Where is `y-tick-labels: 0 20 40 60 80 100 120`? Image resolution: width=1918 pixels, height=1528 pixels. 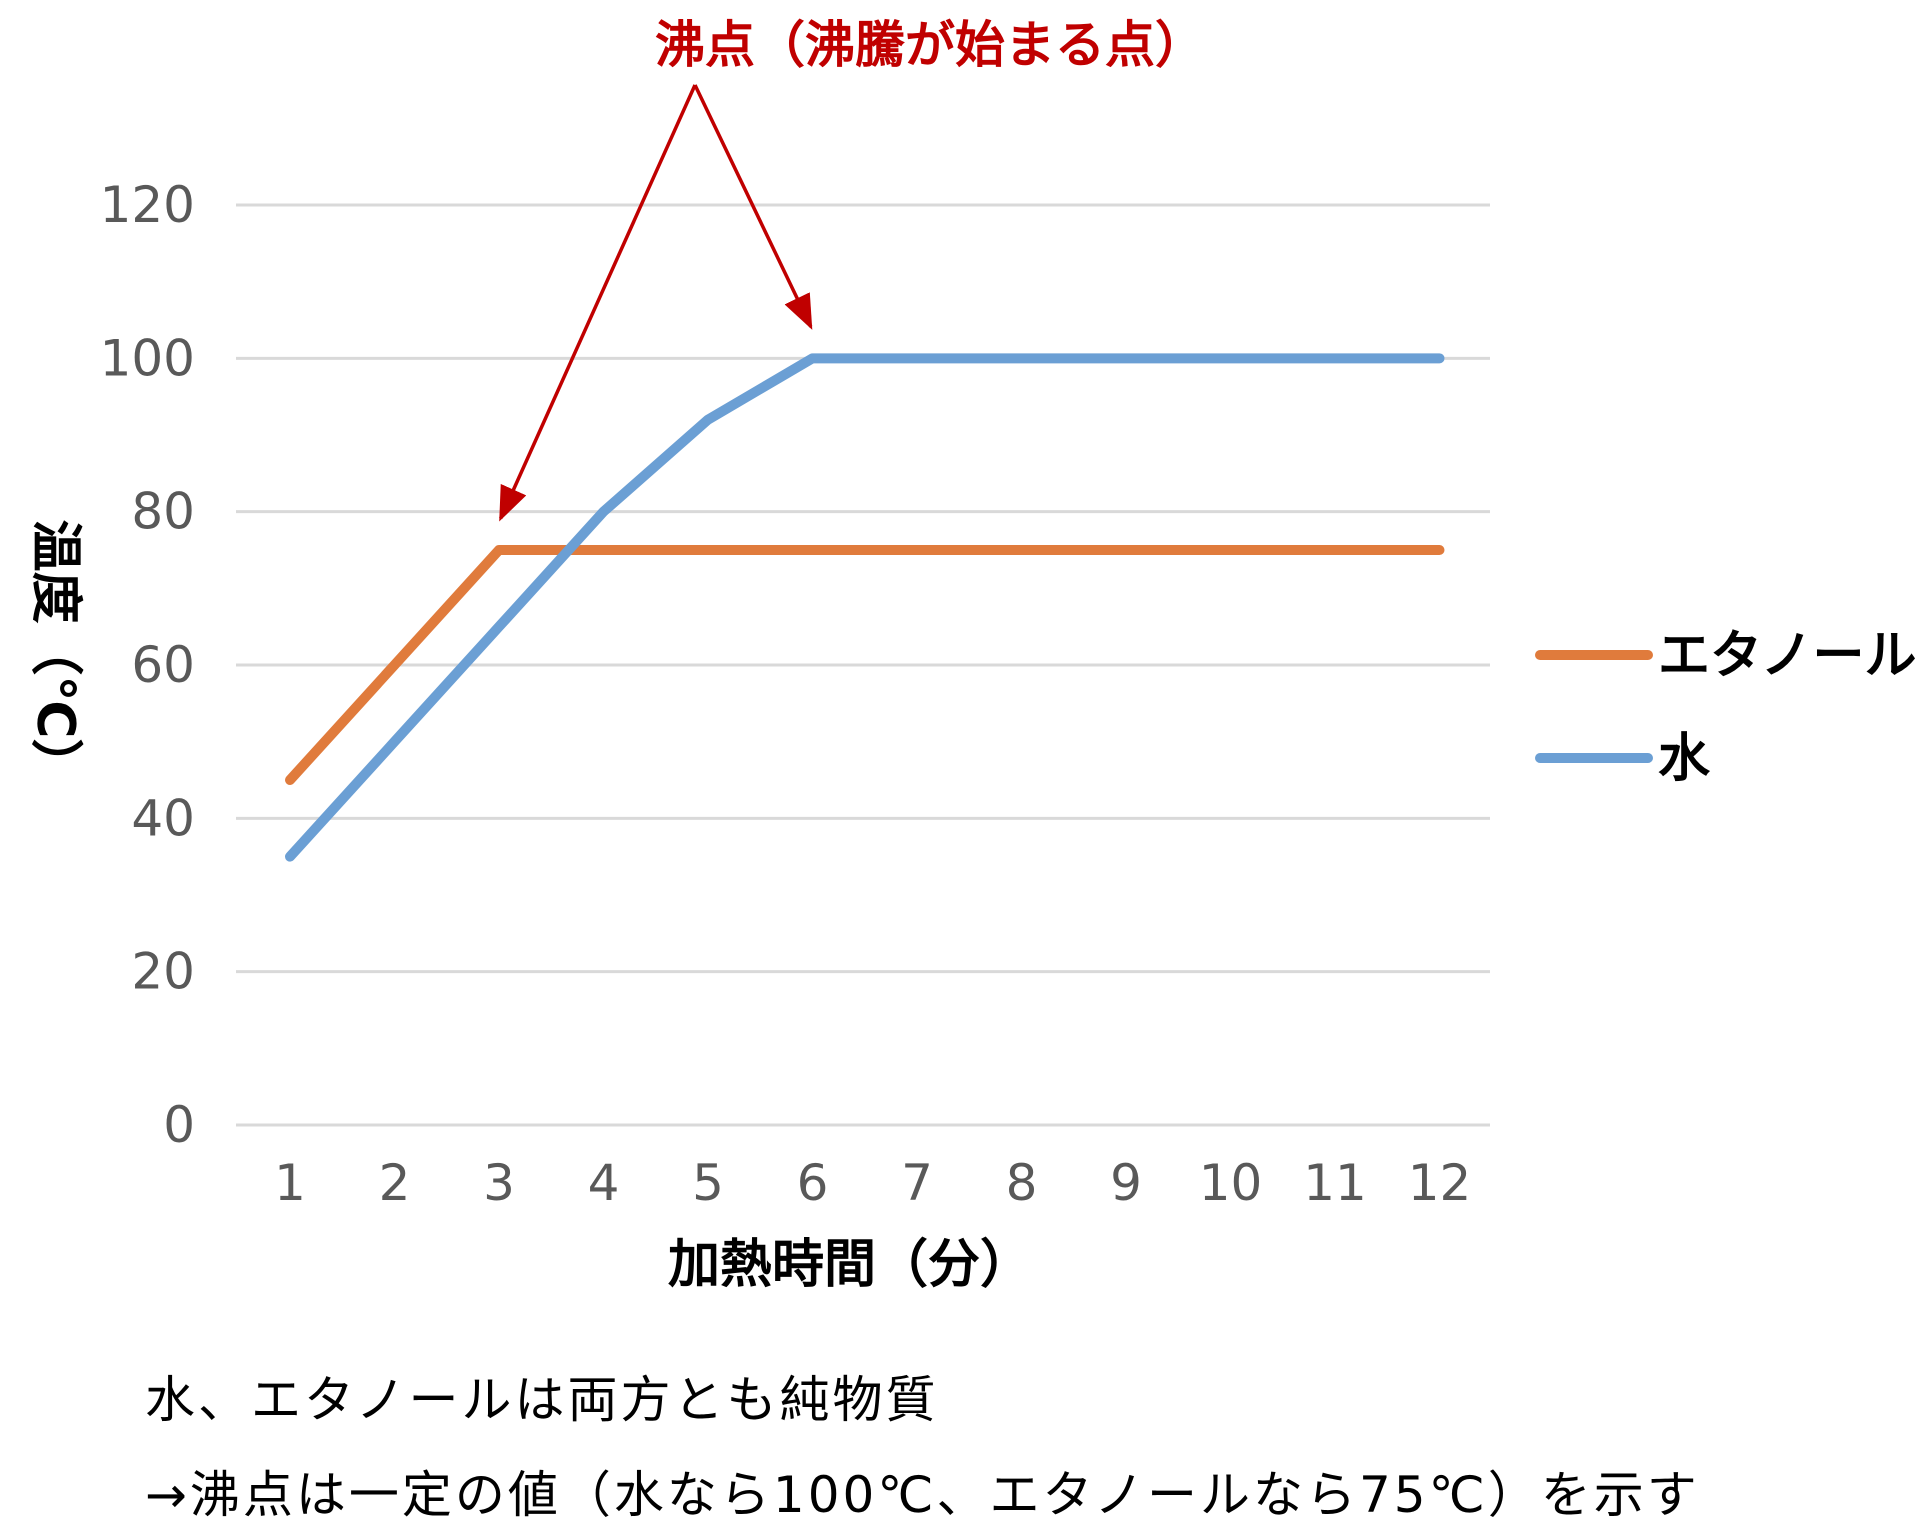 y-tick-labels: 0 20 40 60 80 100 120 is located at coordinates (147, 665).